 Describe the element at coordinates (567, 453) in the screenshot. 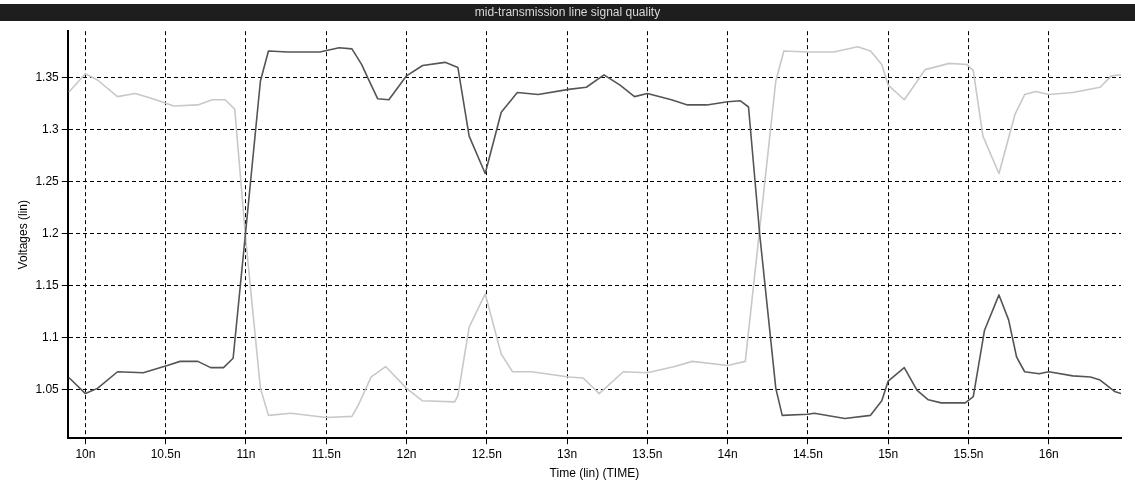

I see `x-tick-label: 13n` at that location.